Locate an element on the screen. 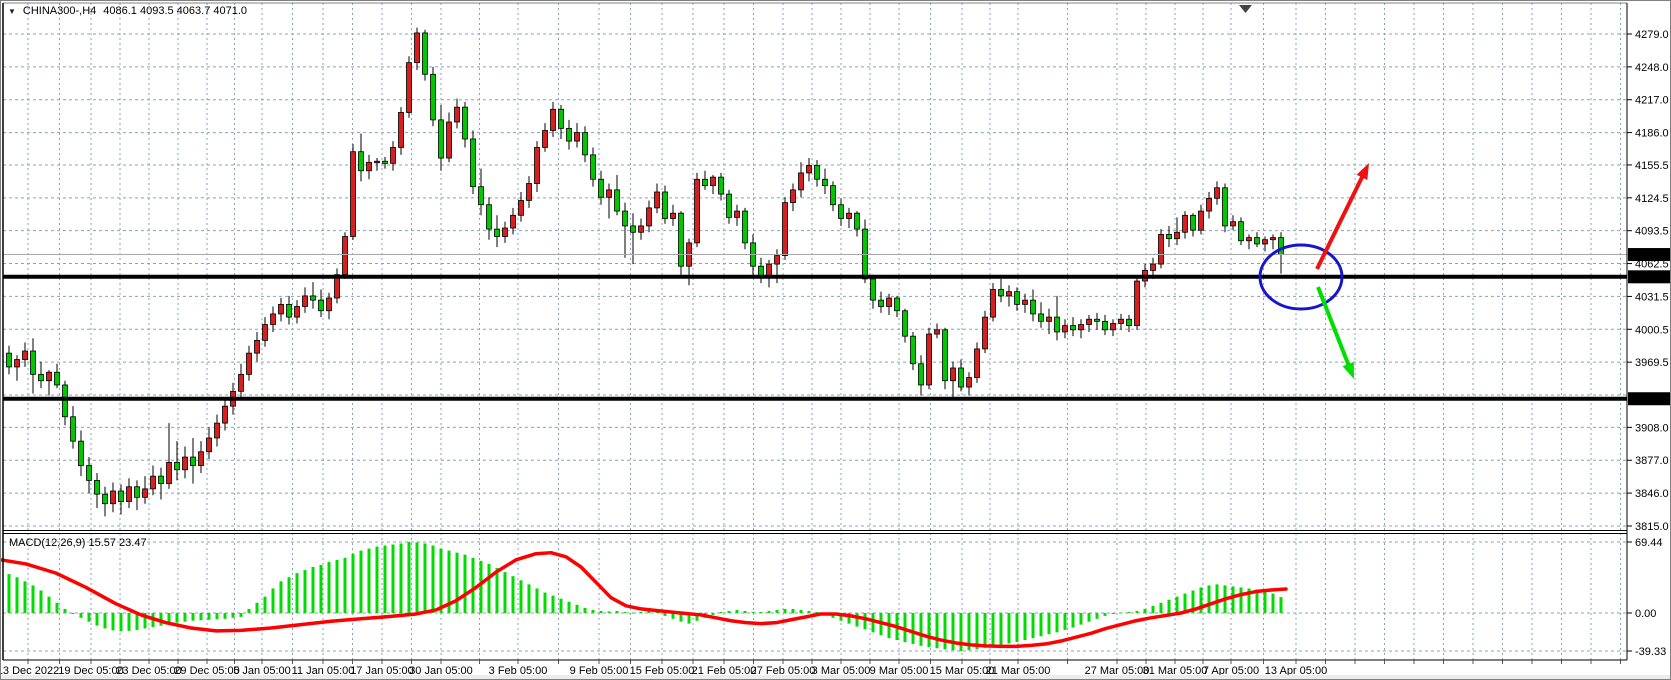  macd-tick-label: 69.44 is located at coordinates (1649, 543).